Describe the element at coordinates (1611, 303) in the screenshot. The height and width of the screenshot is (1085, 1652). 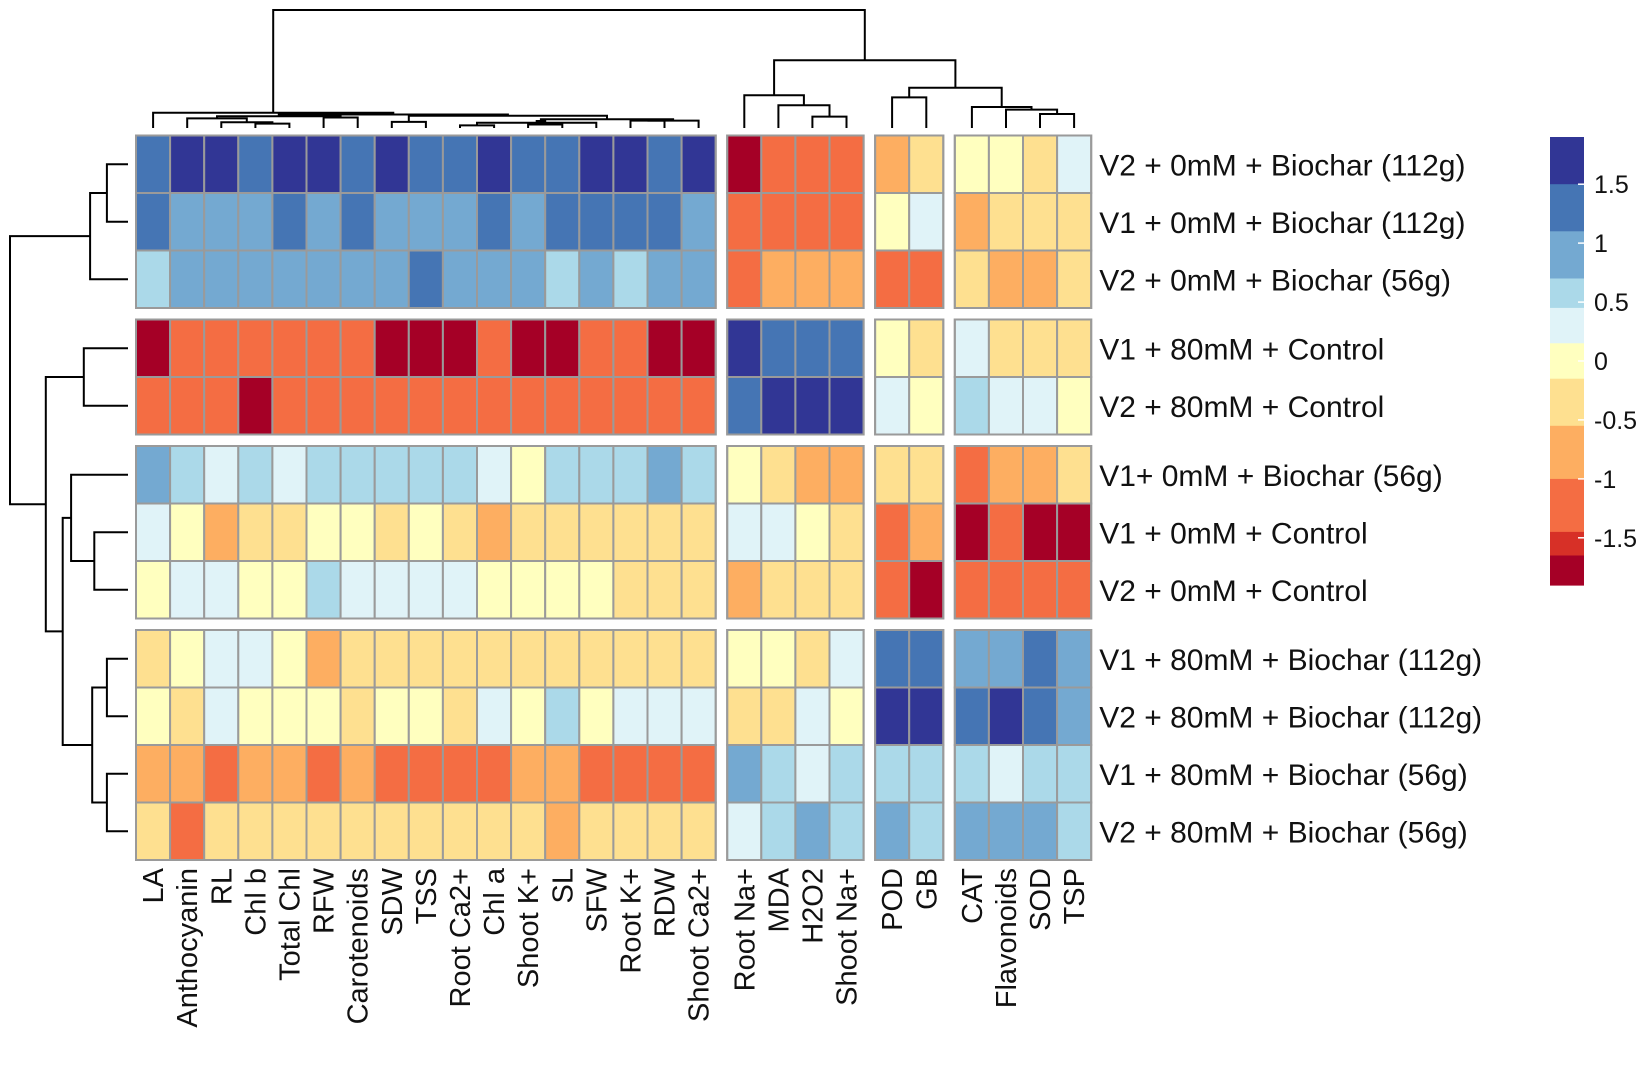
I see `legend-tick-label: 0.5` at that location.